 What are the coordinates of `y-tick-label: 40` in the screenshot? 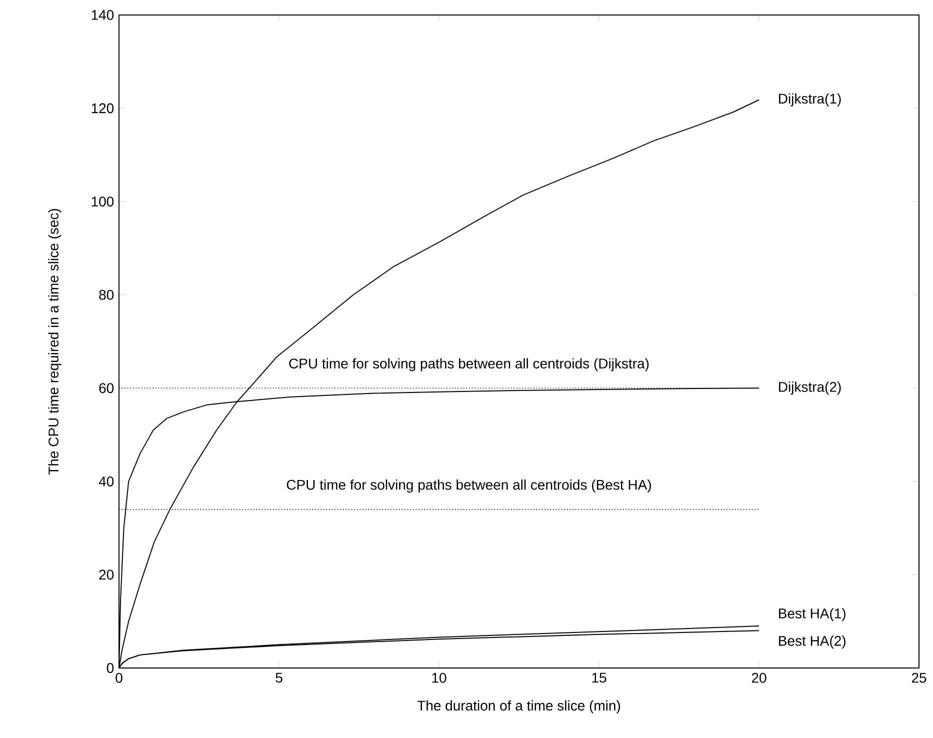 It's located at (106, 481).